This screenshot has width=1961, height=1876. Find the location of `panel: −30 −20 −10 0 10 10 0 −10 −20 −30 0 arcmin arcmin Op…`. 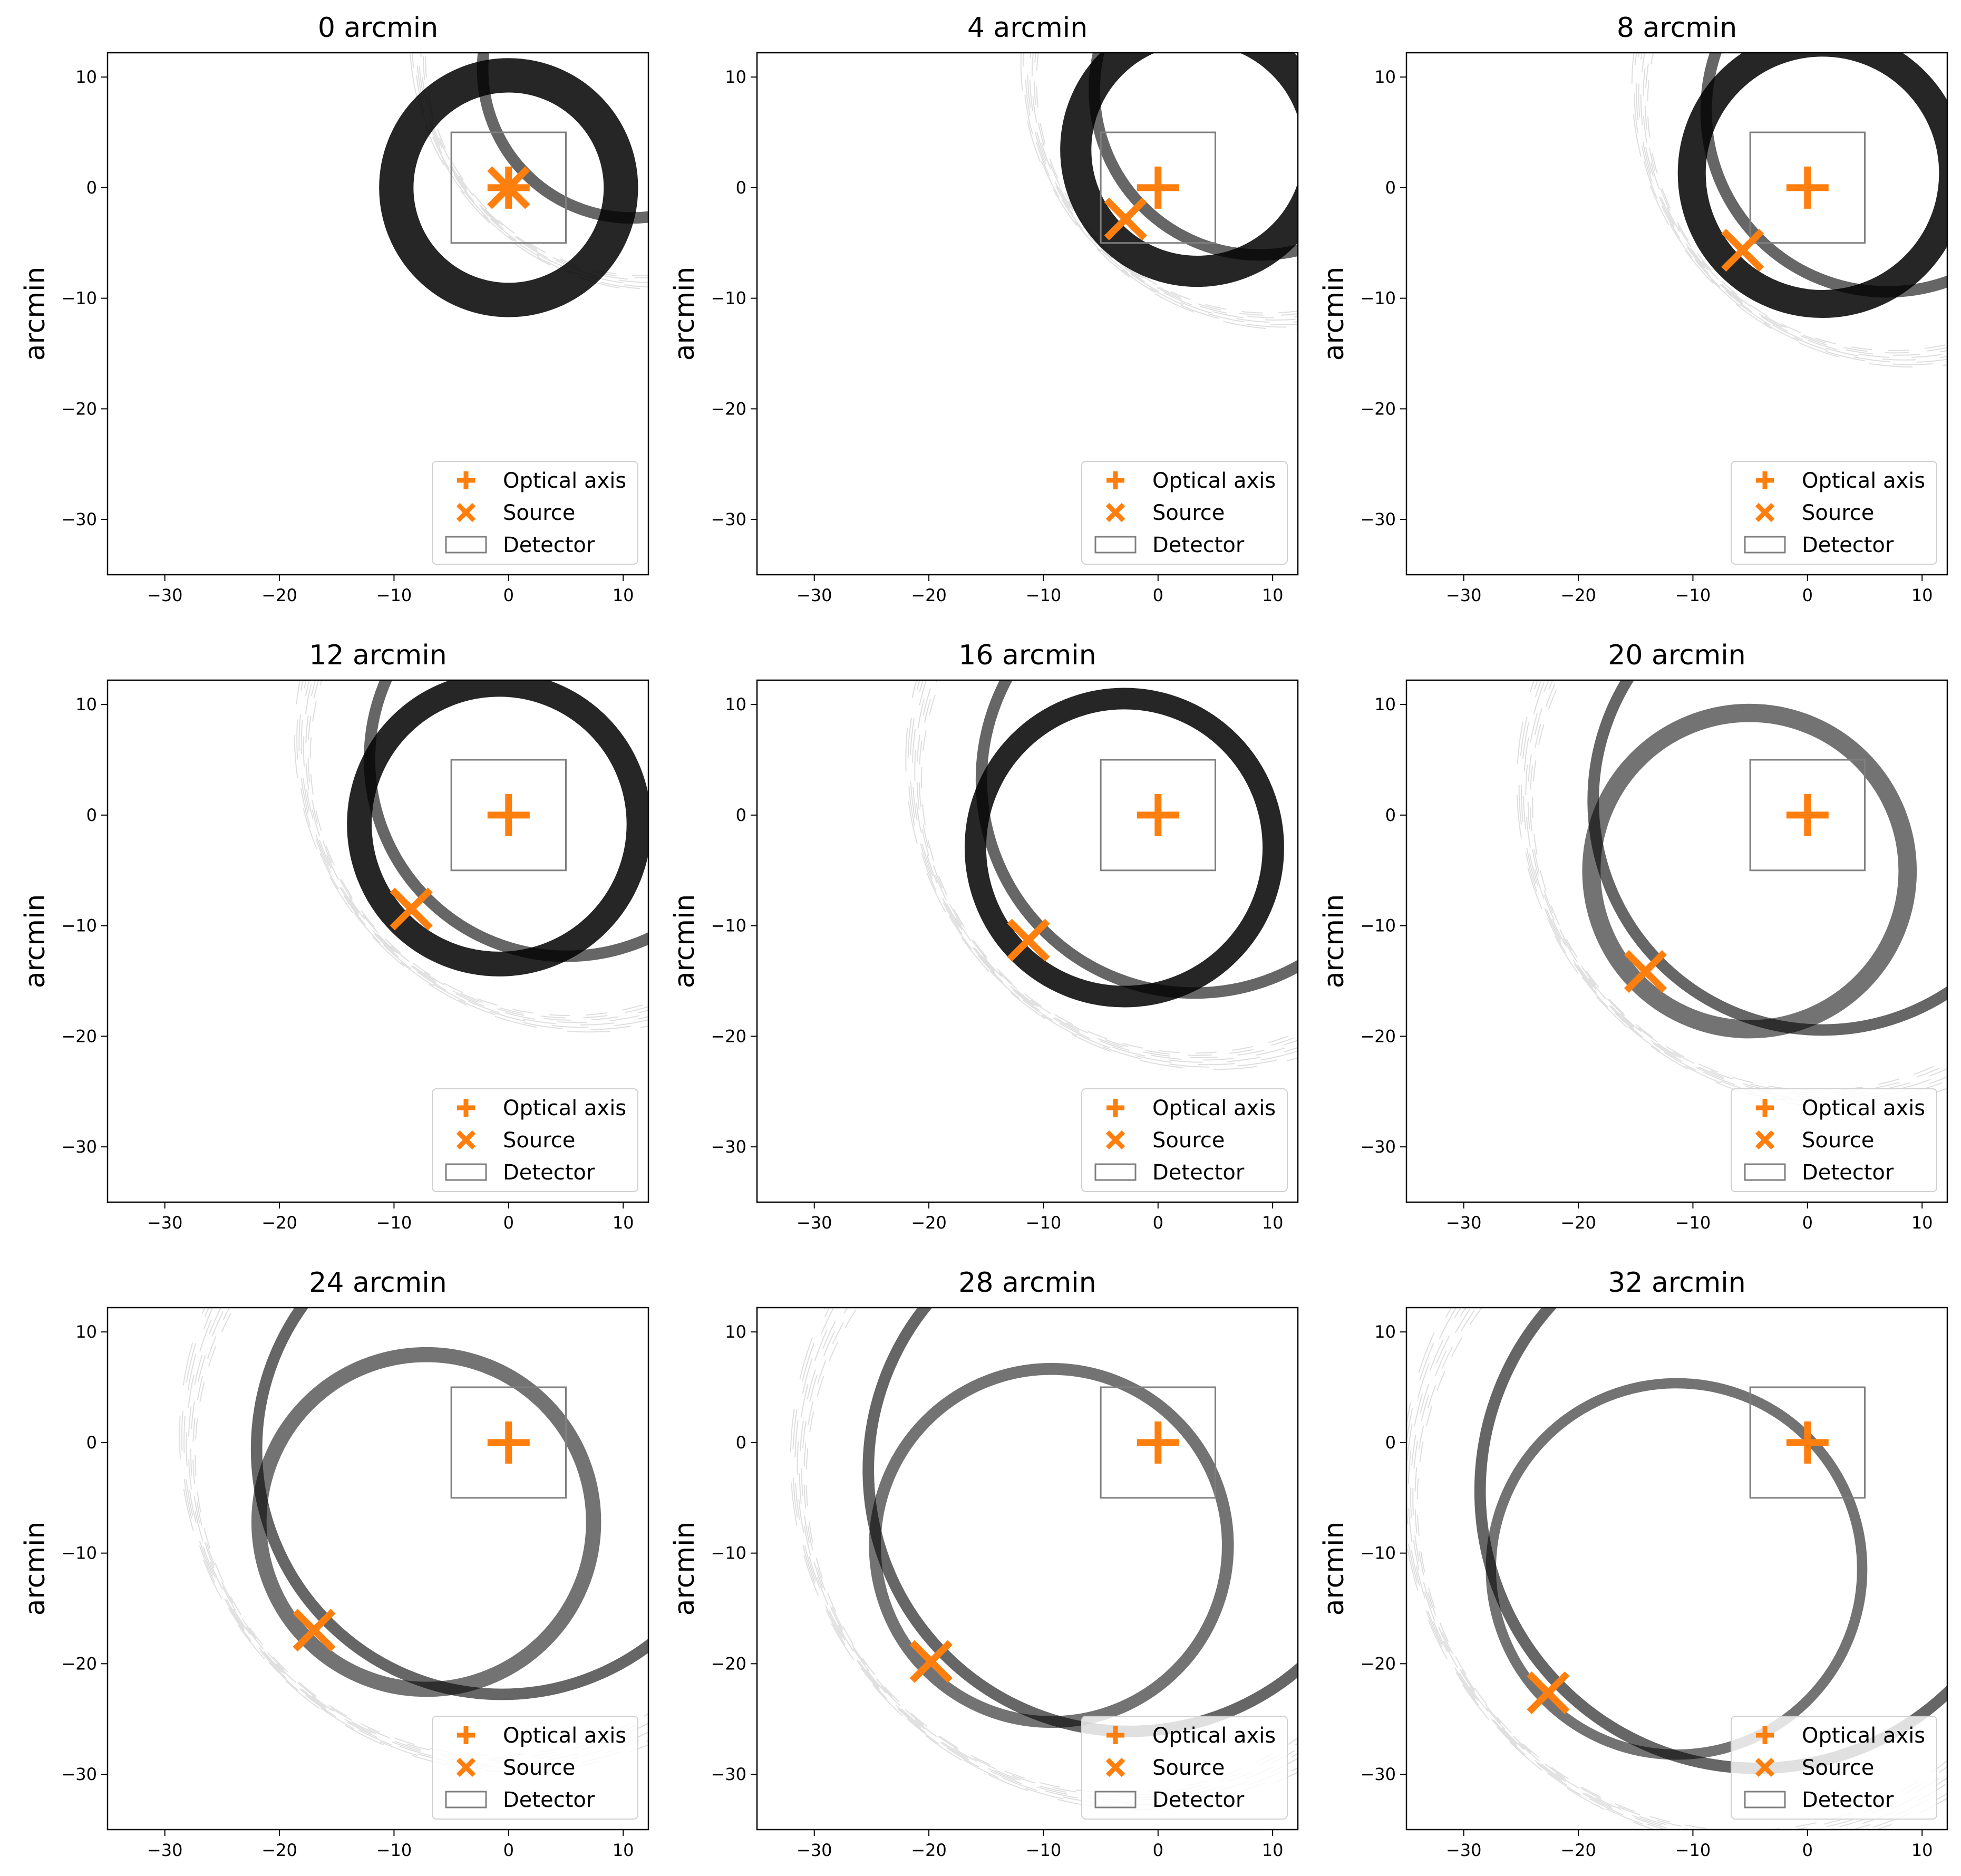

panel: −30 −20 −10 0 10 10 0 −10 −20 −30 0 arcmin arcmin Op… is located at coordinates (334, 308).